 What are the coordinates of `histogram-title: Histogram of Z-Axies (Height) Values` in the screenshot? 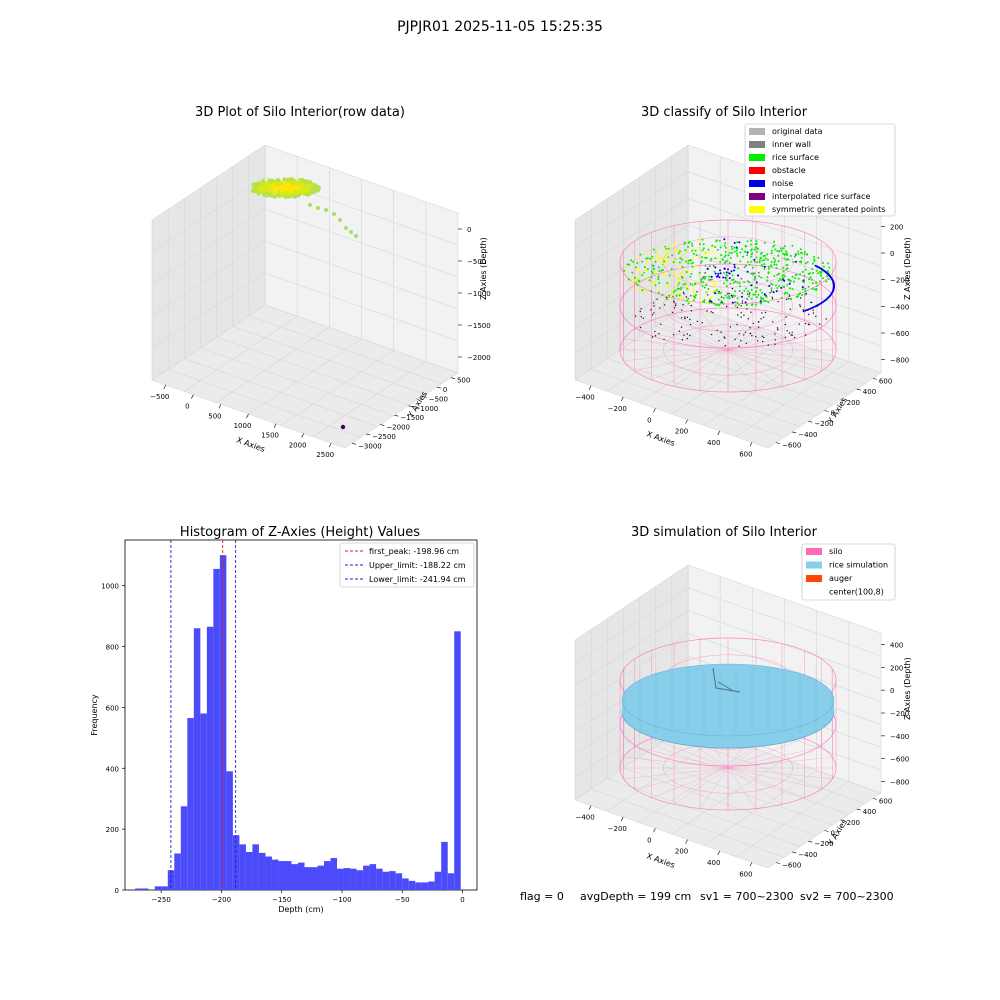 It's located at (300, 532).